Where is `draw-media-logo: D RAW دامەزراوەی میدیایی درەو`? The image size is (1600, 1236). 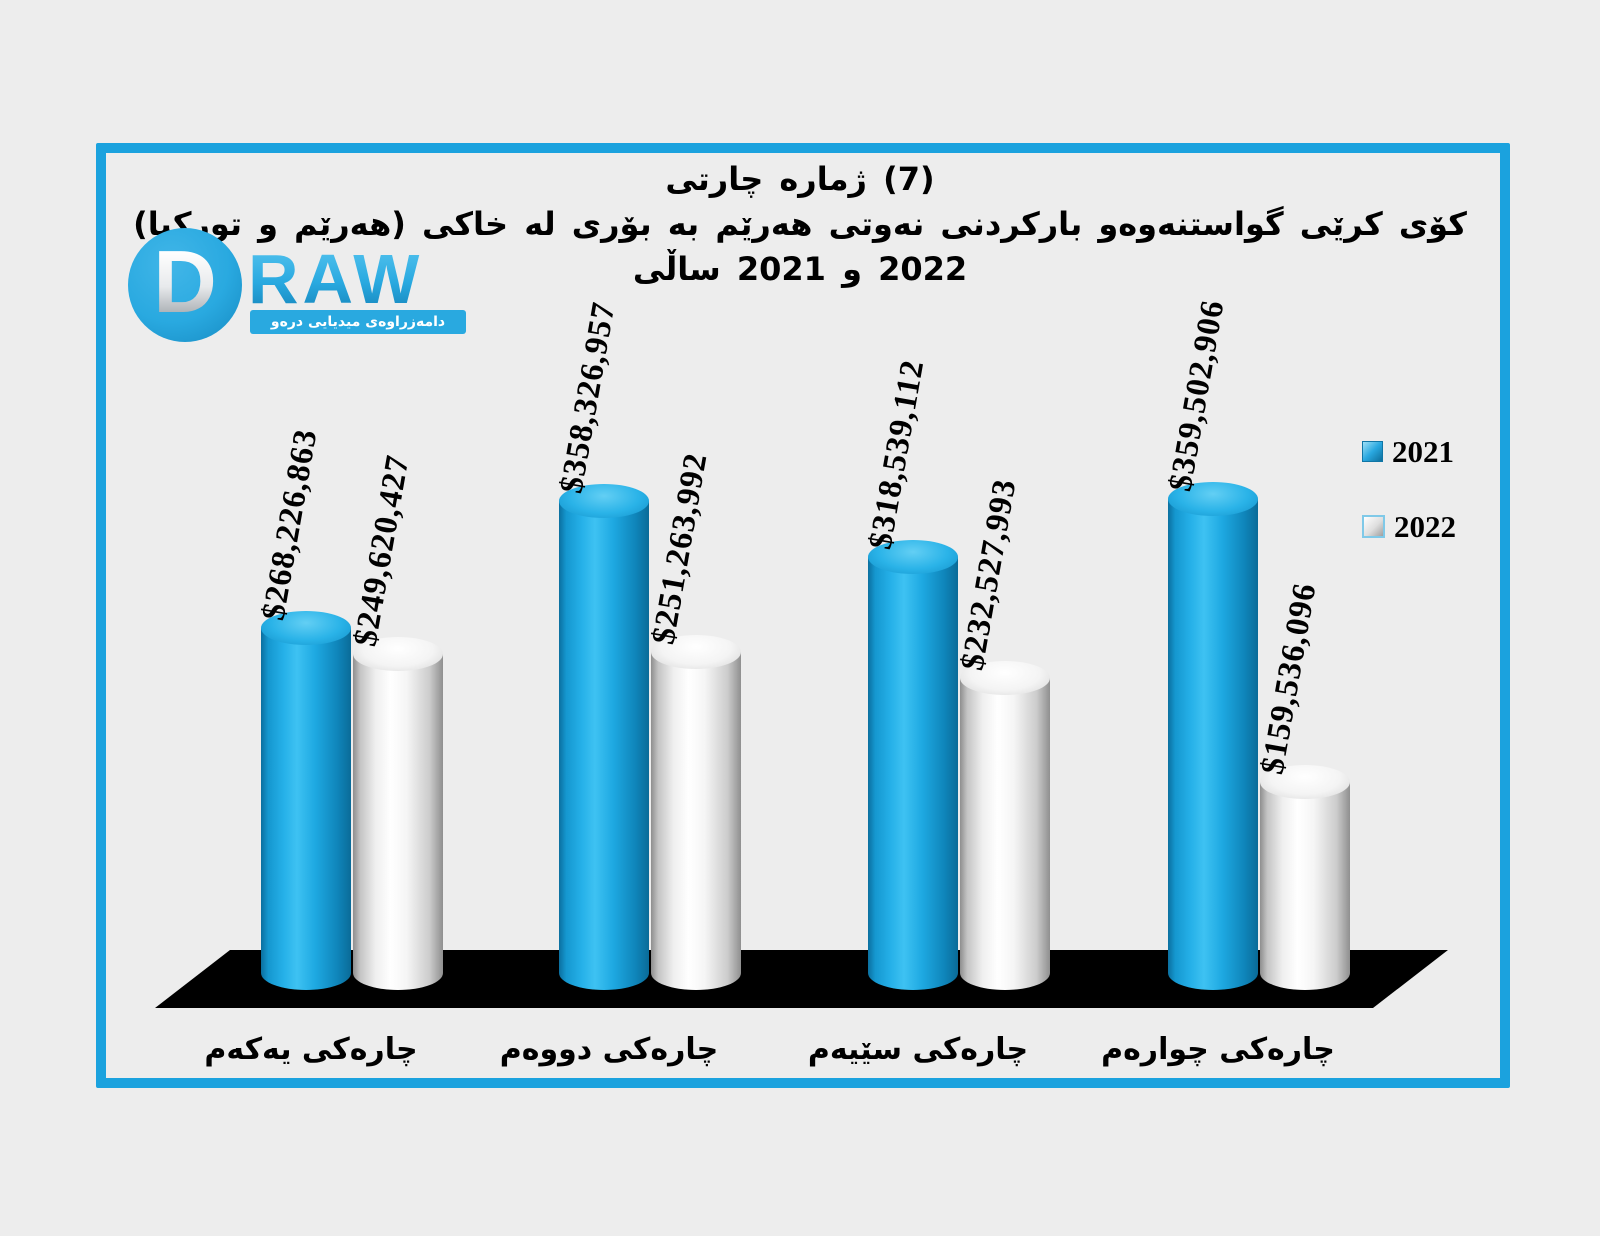 draw-media-logo: D RAW دامەزراوەی میدیایی درەو is located at coordinates (310, 293).